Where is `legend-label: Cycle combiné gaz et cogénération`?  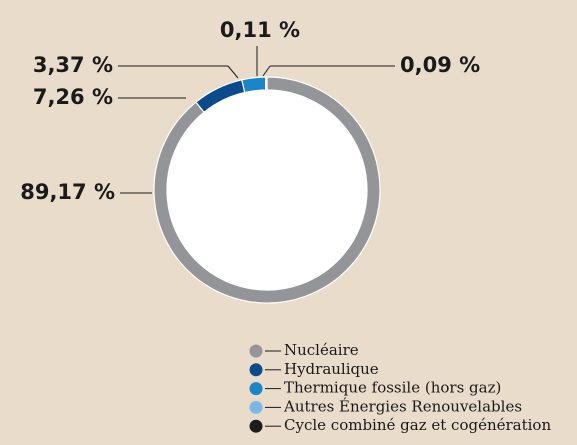
legend-label: Cycle combiné gaz et cogénération is located at coordinates (417, 425).